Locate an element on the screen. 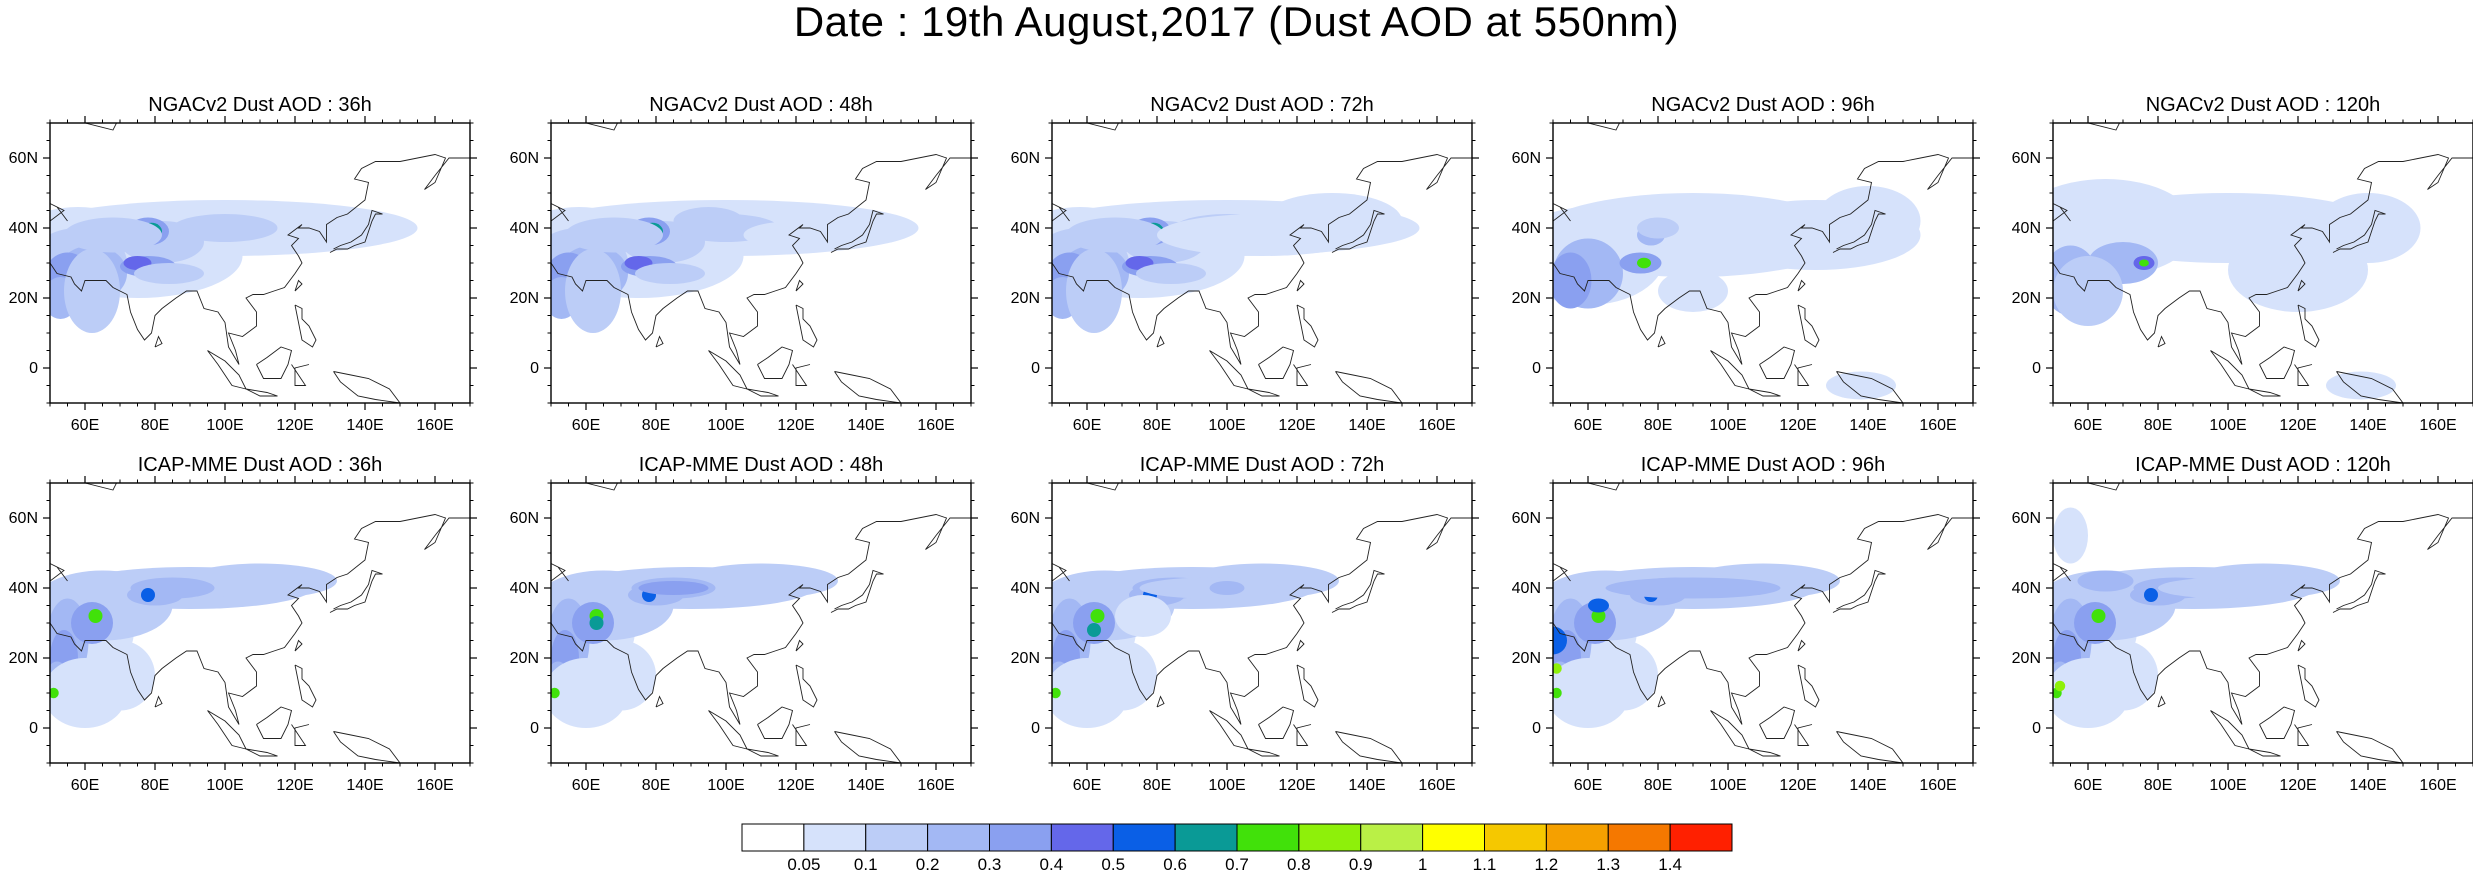  colorbar-label: 0.6 is located at coordinates (1175, 863).